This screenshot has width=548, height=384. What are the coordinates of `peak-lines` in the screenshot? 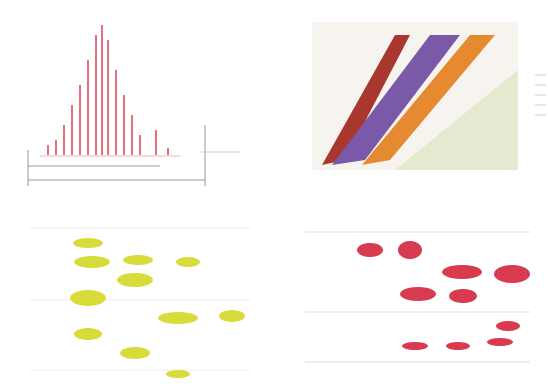 It's located at (108, 90).